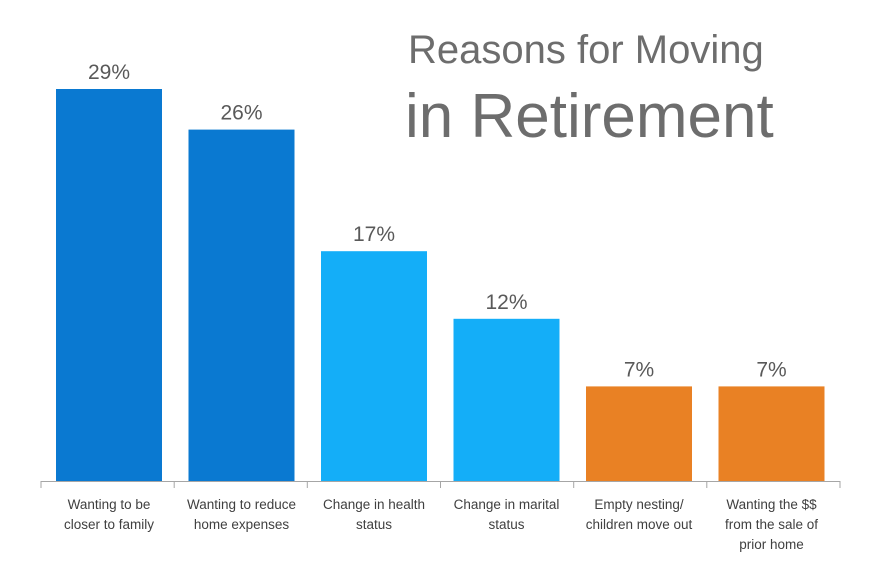 The image size is (881, 575). I want to click on category-label-line: Empty nesting/, so click(639, 504).